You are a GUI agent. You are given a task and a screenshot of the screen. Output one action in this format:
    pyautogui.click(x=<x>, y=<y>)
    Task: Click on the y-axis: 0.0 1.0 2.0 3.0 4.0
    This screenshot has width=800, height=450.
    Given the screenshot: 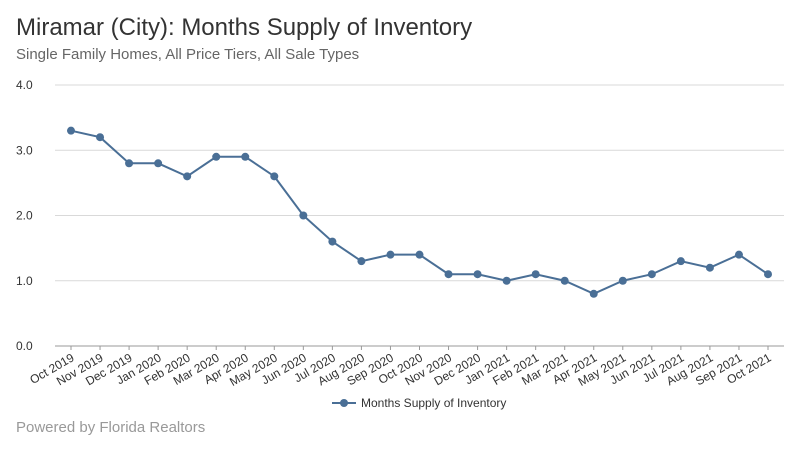 What is the action you would take?
    pyautogui.click(x=24, y=215)
    